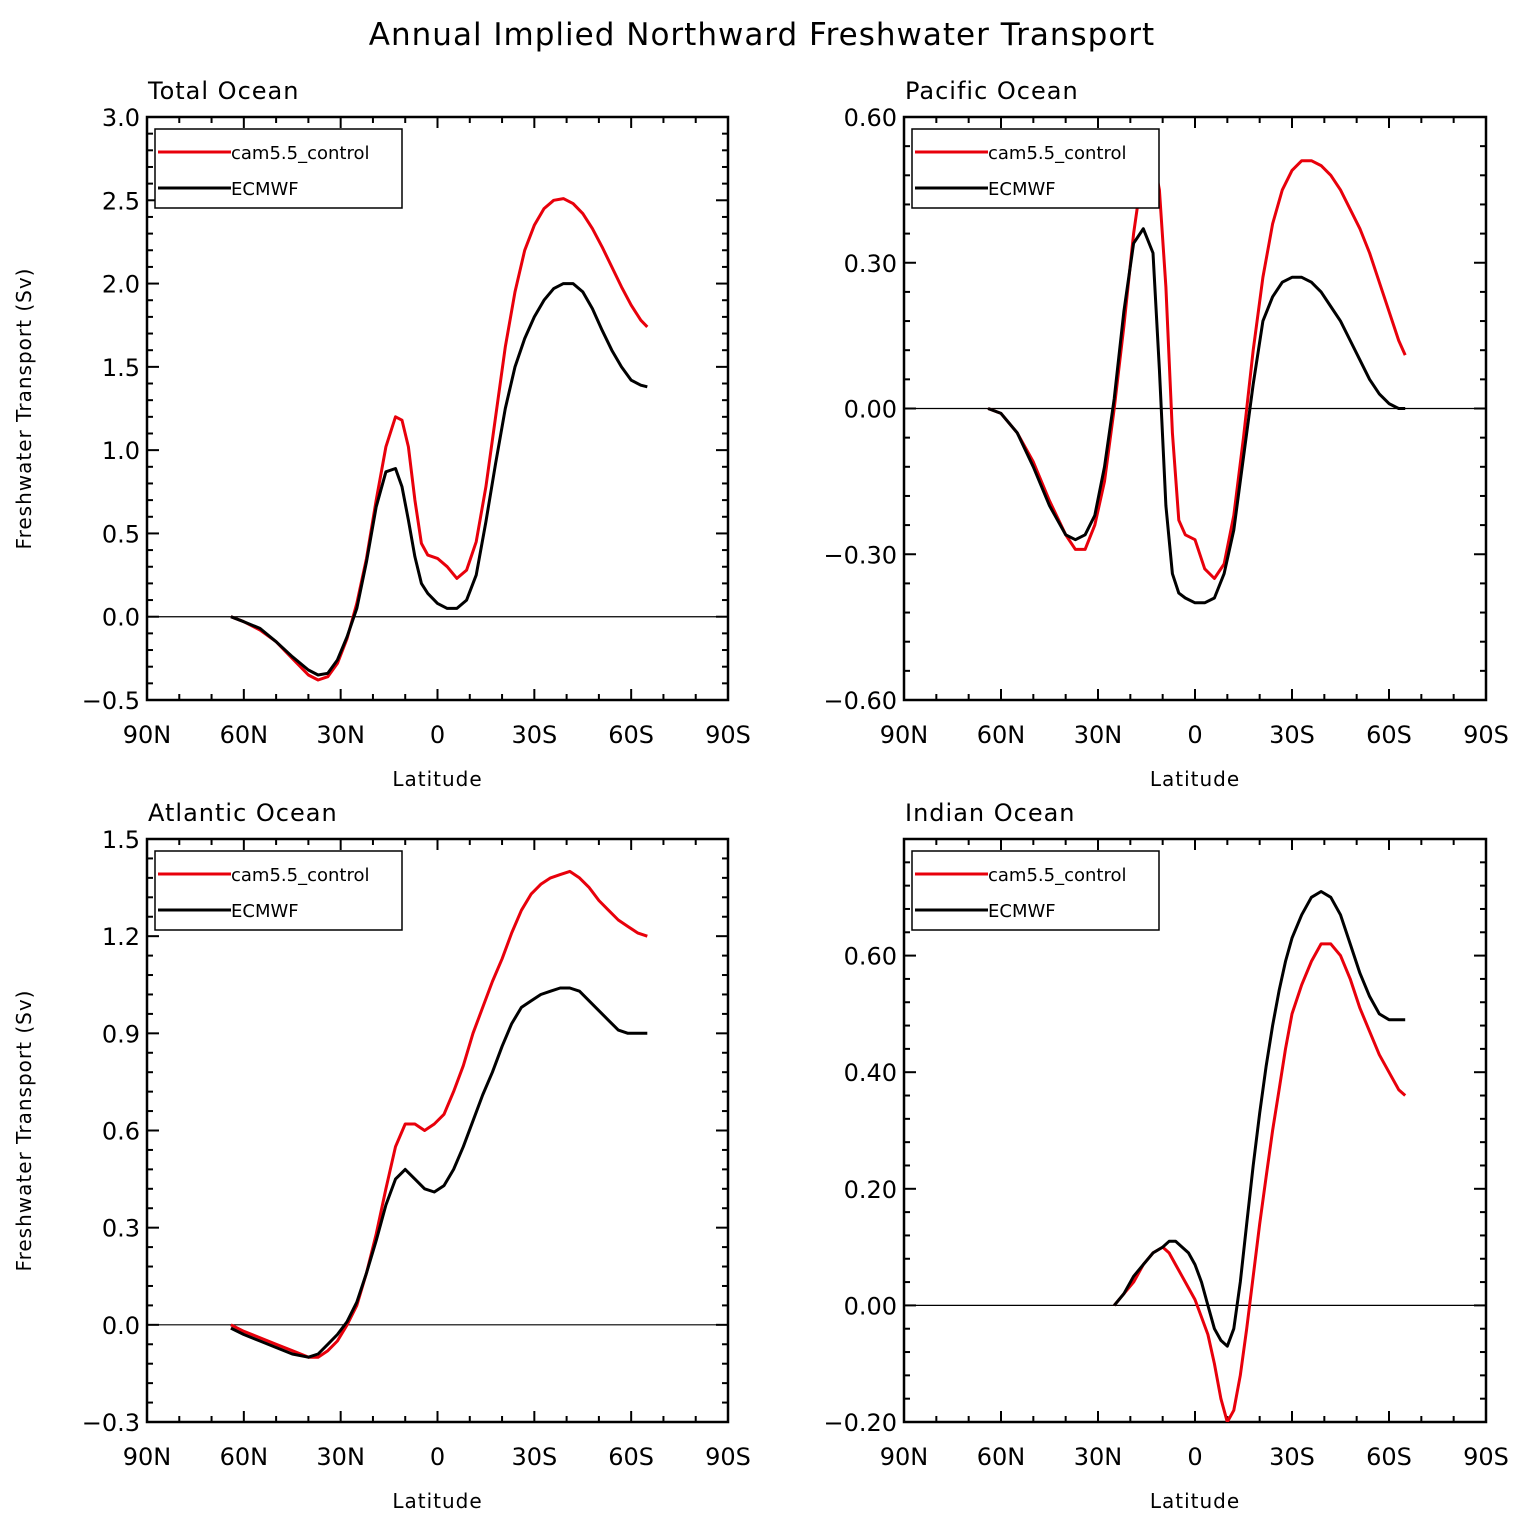 Image resolution: width=1524 pixels, height=1527 pixels. I want to click on y-tick-label: 0.6, so click(121, 1132).